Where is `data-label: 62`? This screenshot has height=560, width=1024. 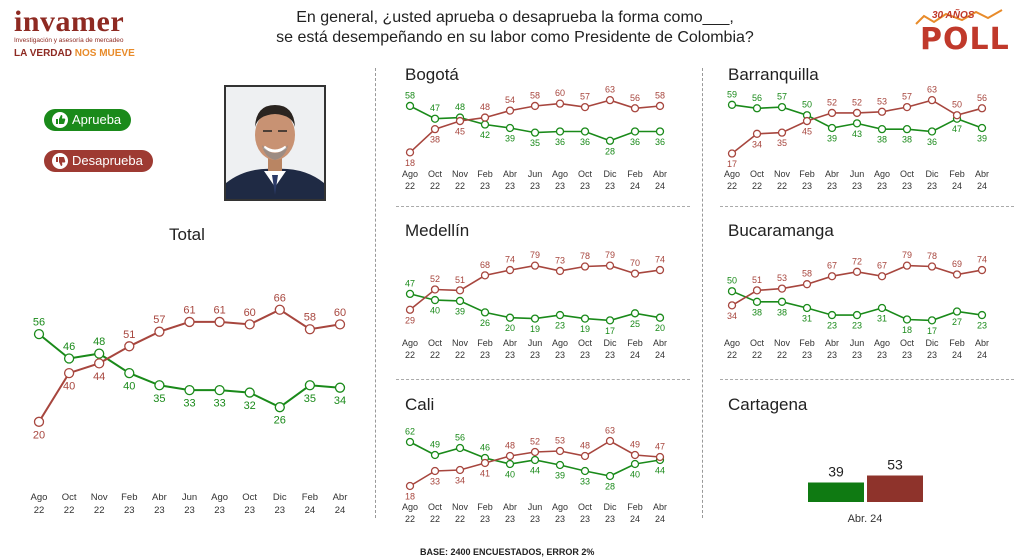 data-label: 62 is located at coordinates (410, 432).